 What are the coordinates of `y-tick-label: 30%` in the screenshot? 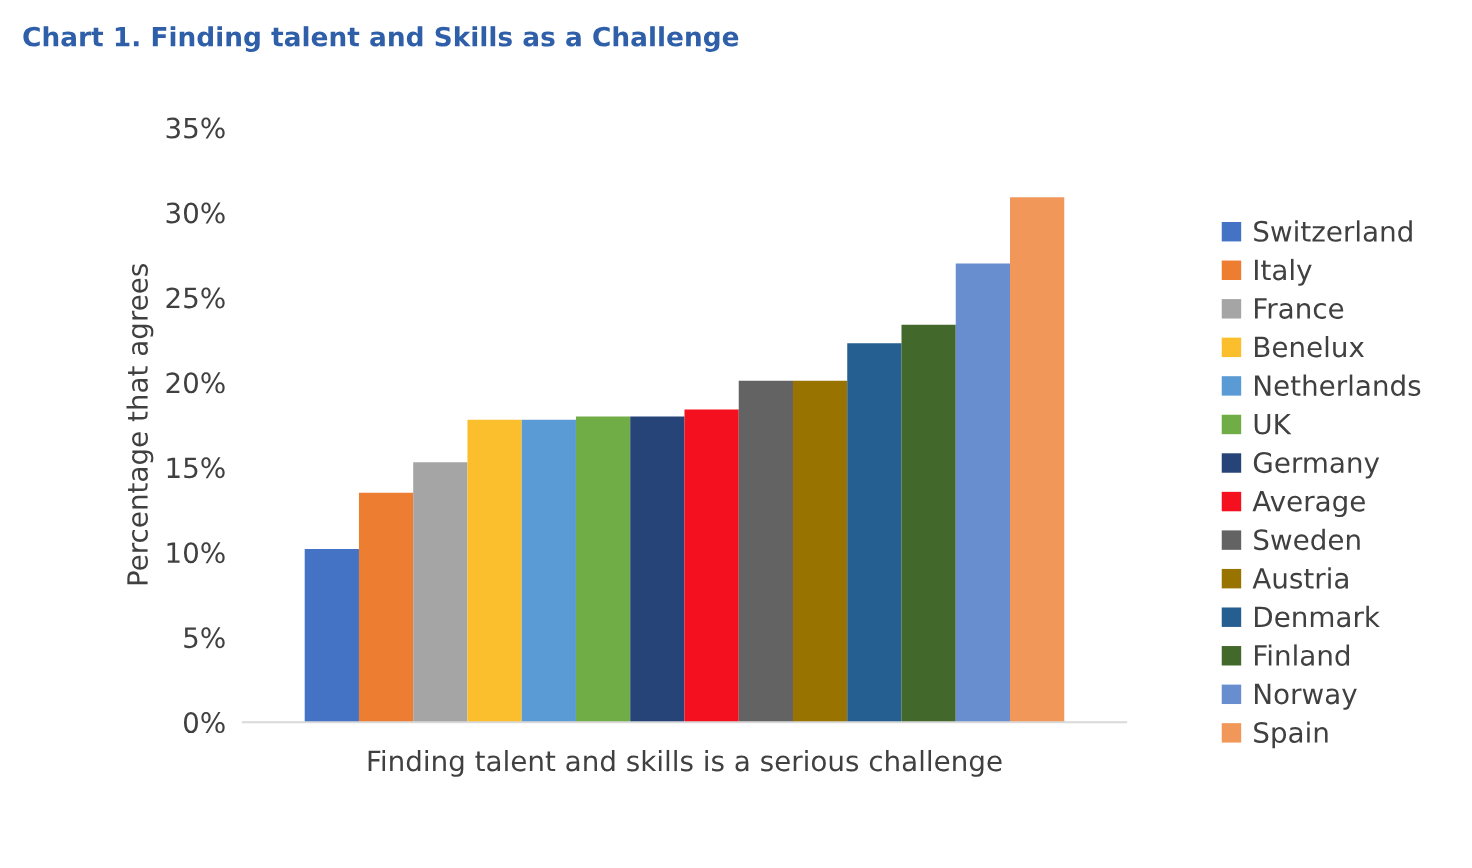 It's located at (195, 213).